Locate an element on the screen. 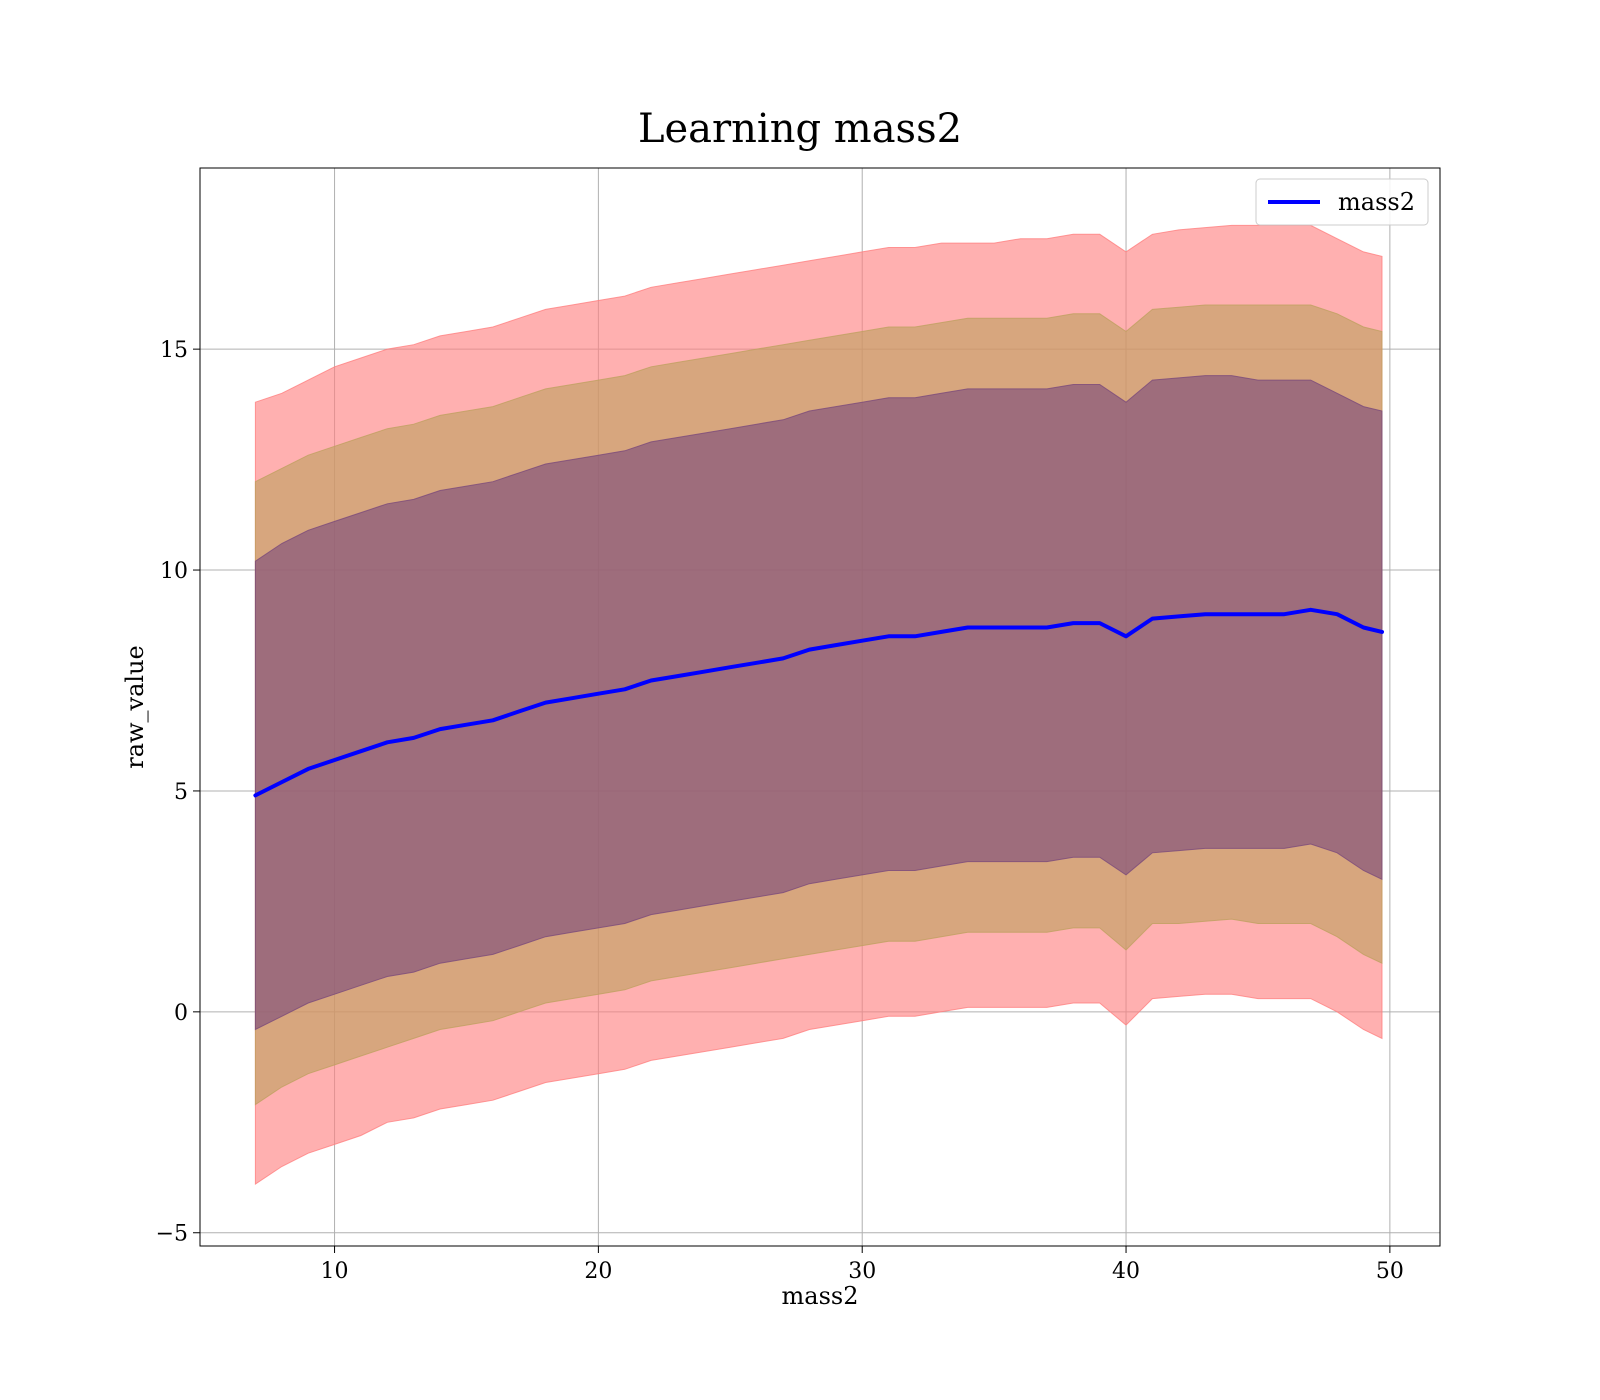 Image resolution: width=1600 pixels, height=1400 pixels. legend-box is located at coordinates (1342, 202).